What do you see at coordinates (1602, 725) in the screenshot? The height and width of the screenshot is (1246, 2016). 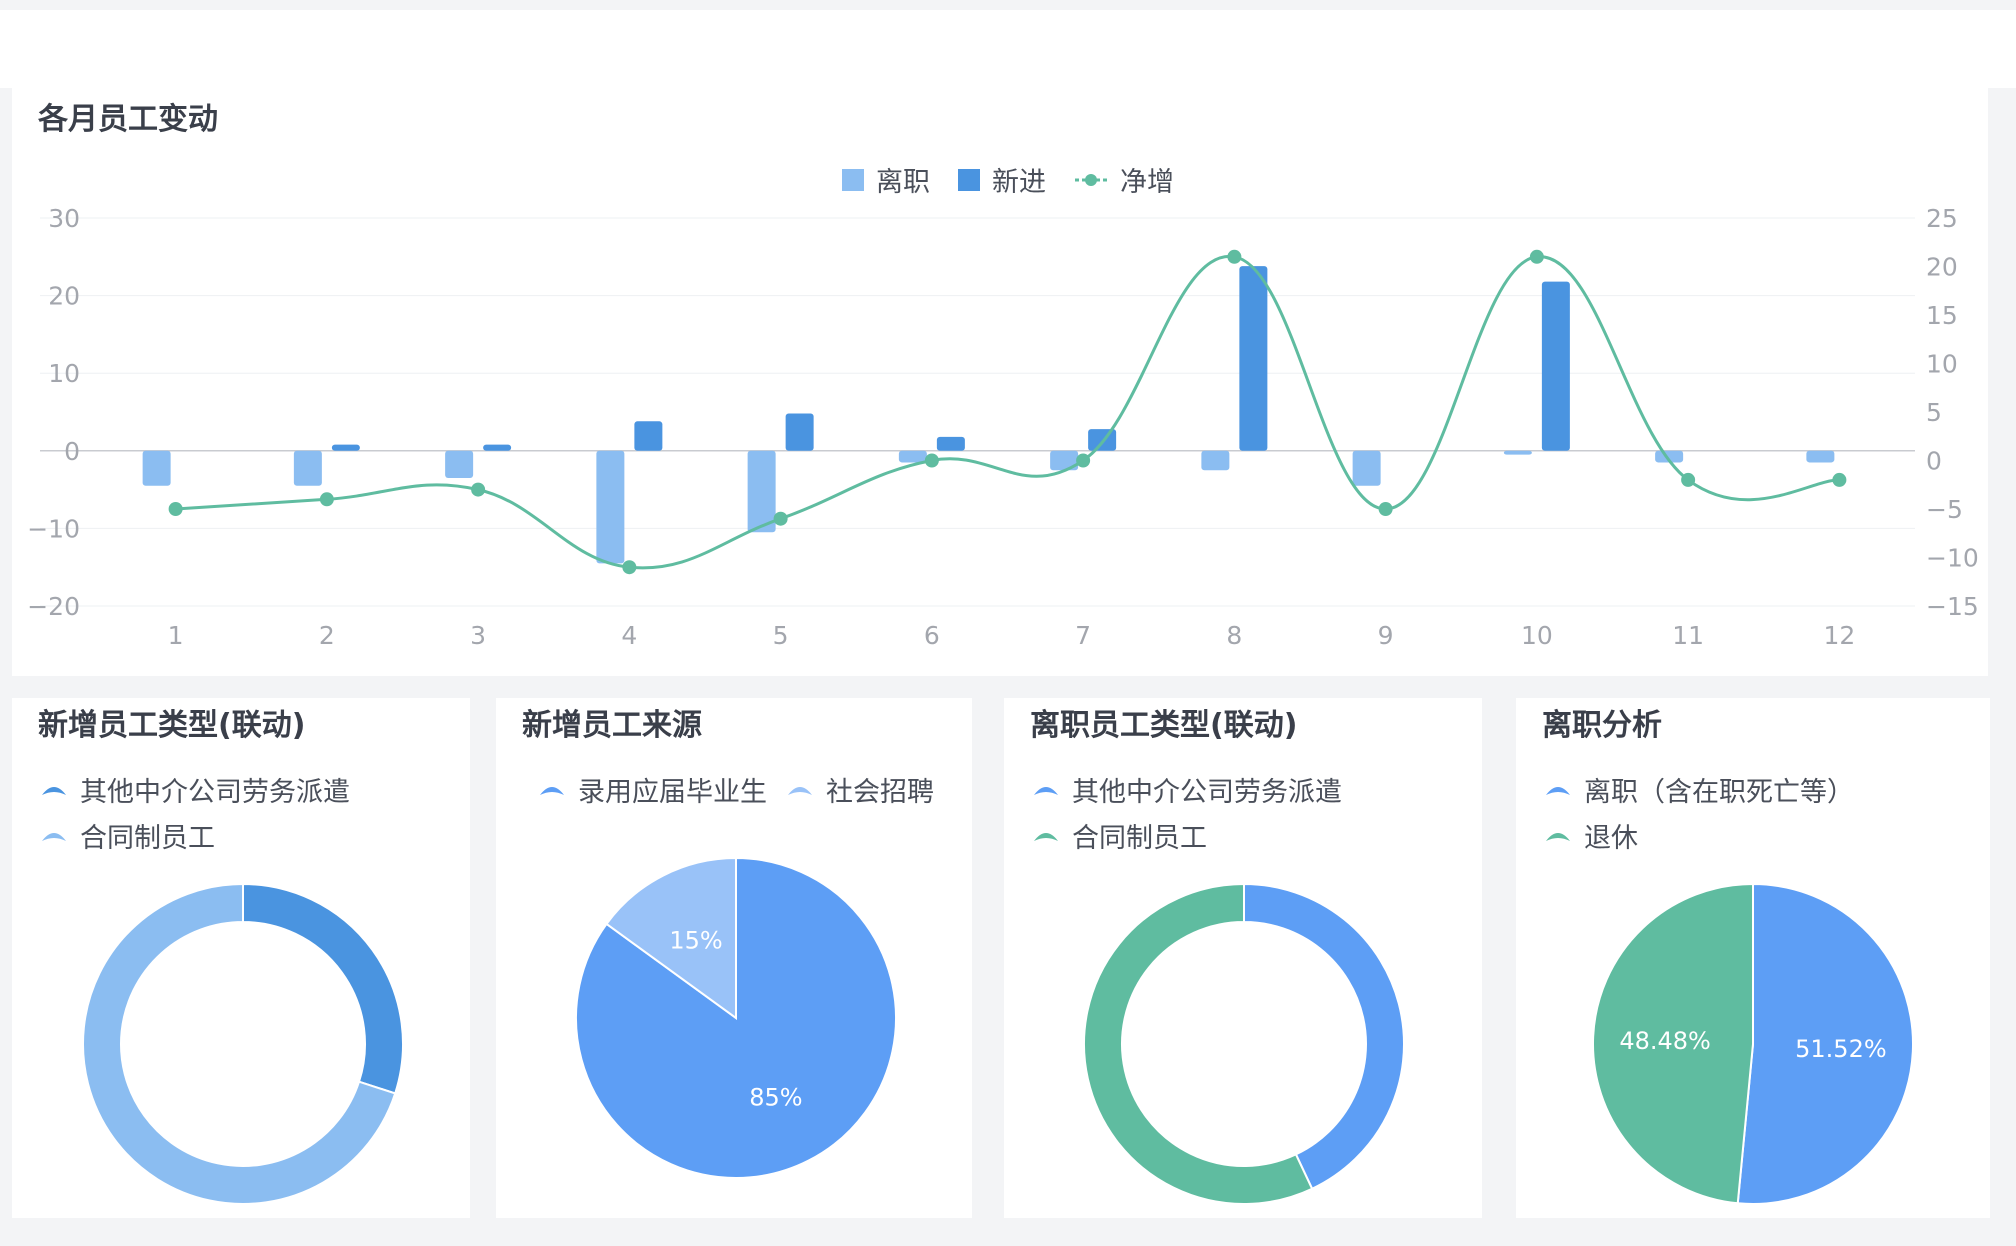 I see `panel-title: 离职分析` at bounding box center [1602, 725].